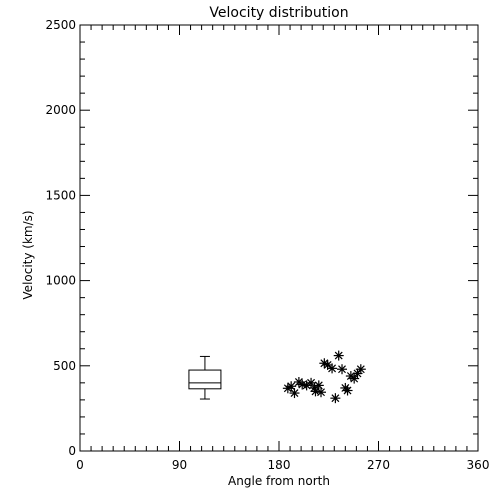 This screenshot has width=500, height=500. I want to click on y-tick-label: 500, so click(64, 366).